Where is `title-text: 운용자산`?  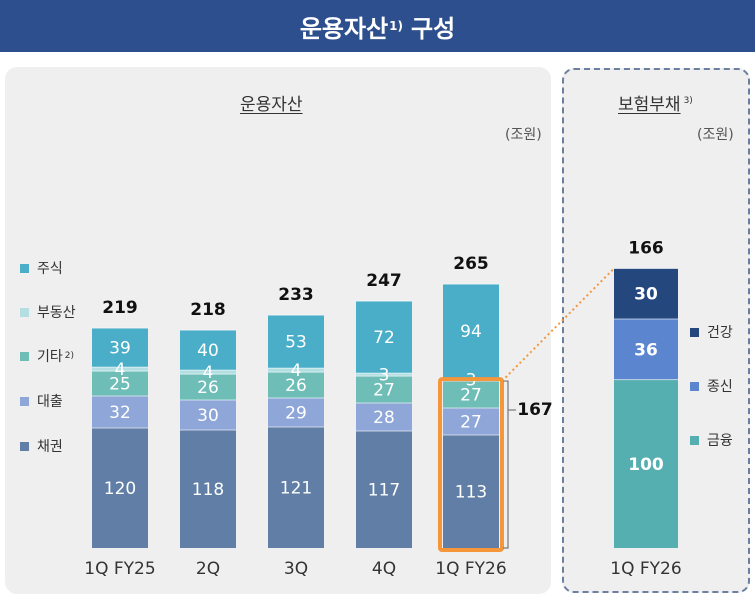 title-text: 운용자산 is located at coordinates (344, 28).